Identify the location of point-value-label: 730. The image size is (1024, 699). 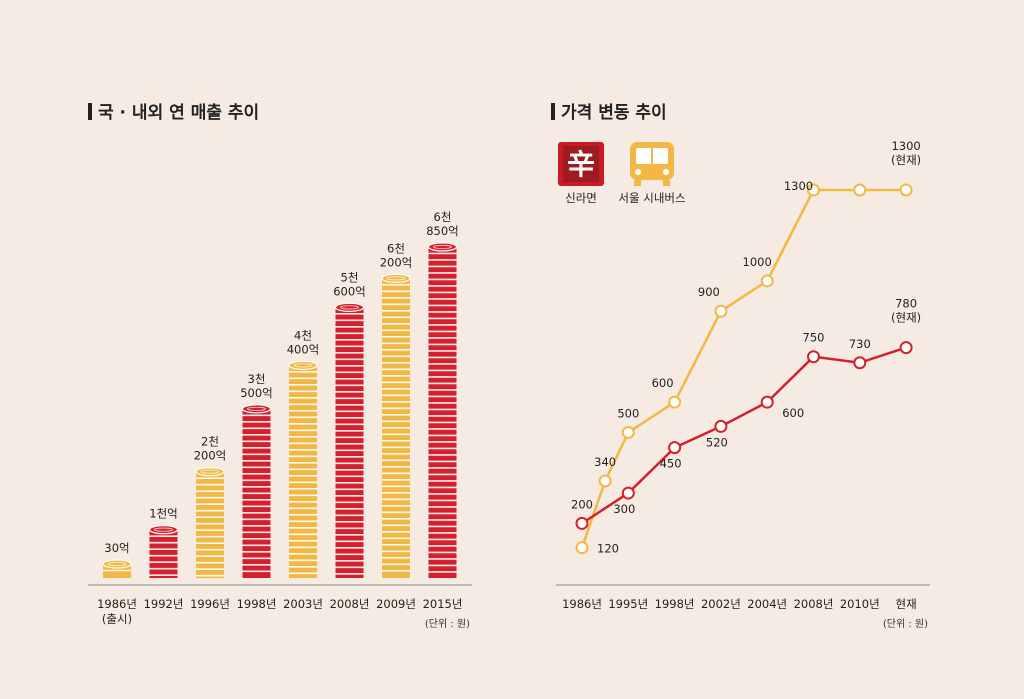
(860, 344).